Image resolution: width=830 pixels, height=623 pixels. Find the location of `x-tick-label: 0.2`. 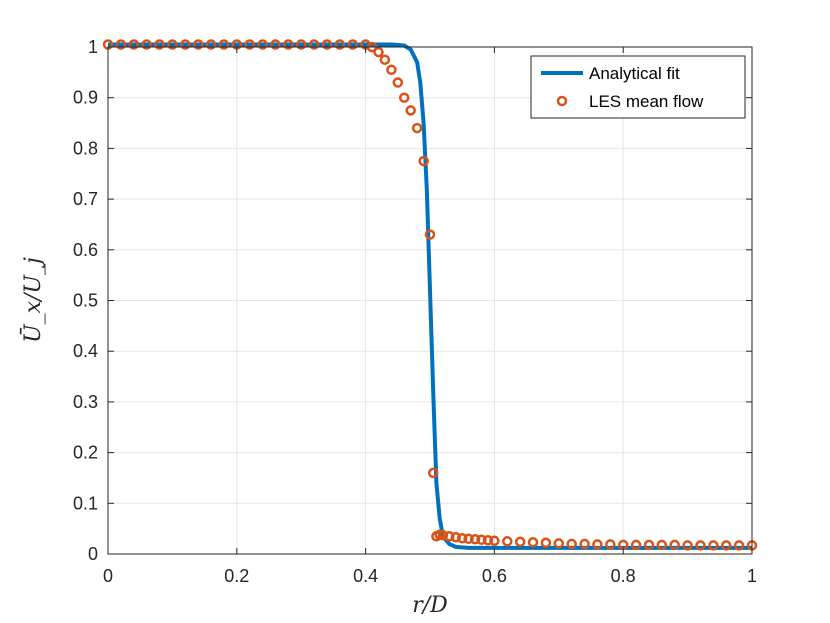

x-tick-label: 0.2 is located at coordinates (236, 576).